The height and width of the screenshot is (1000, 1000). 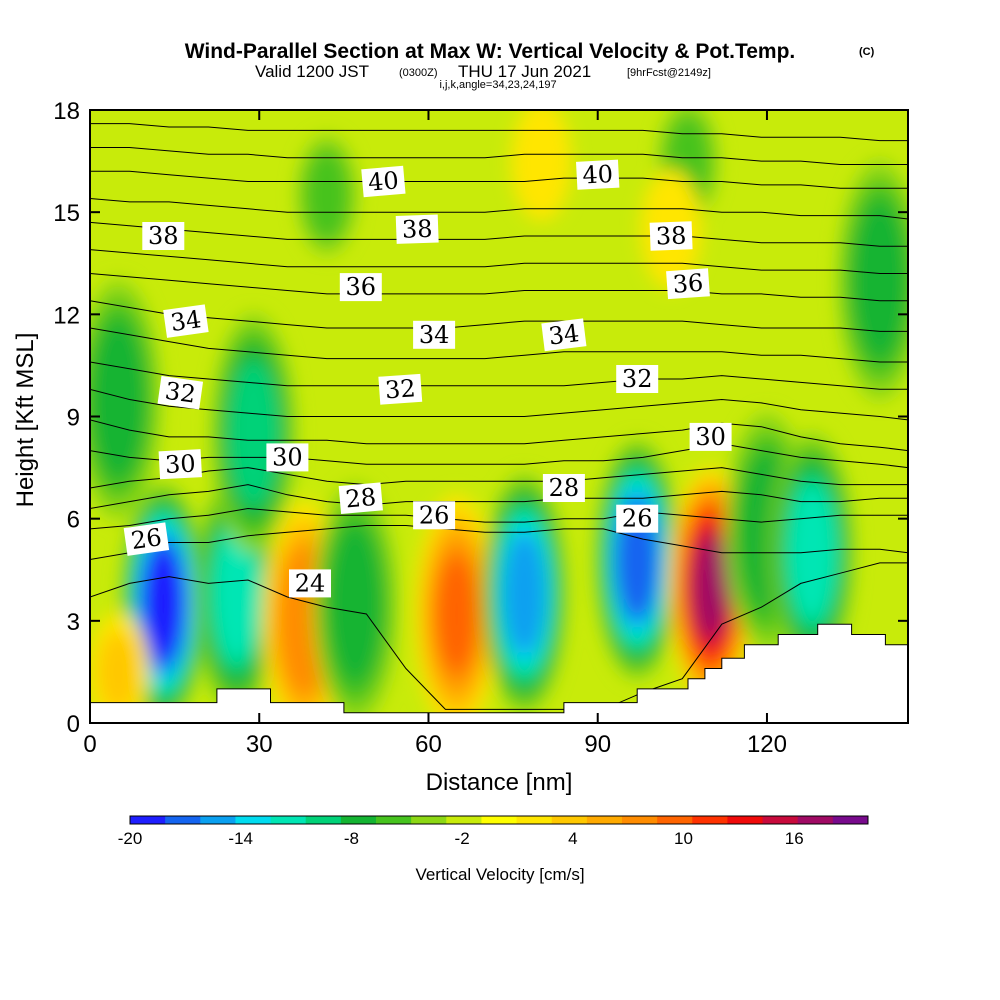 What do you see at coordinates (669, 73) in the screenshot?
I see `subtitle-forecast: [9hrFcst@2149z]` at bounding box center [669, 73].